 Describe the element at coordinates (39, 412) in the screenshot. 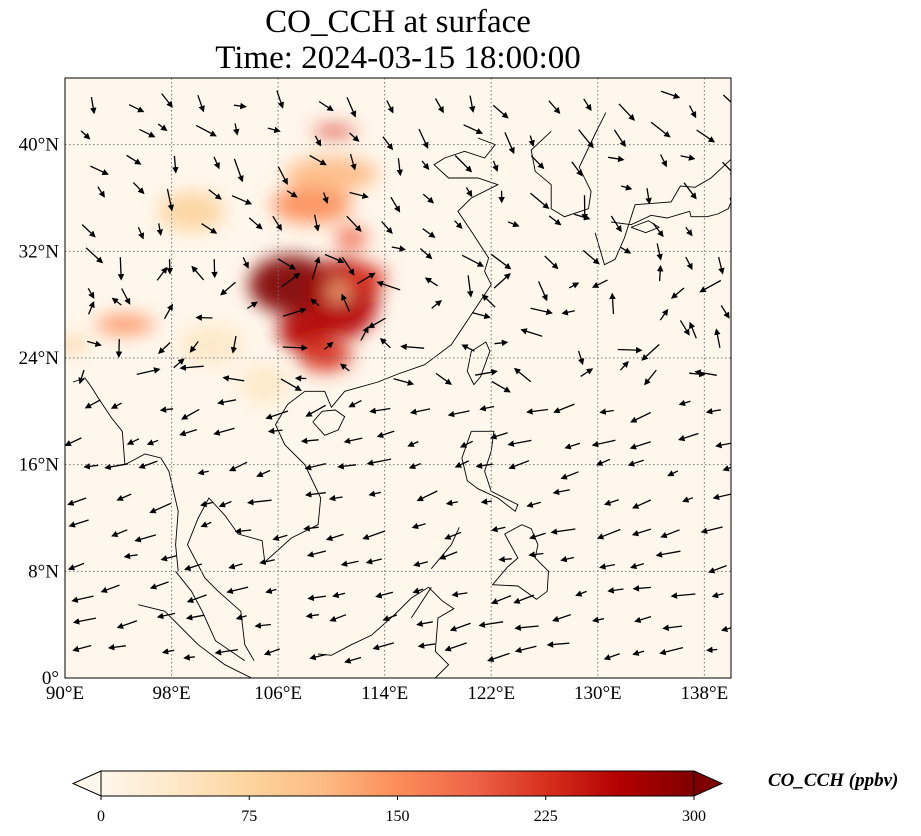

I see `latitude-labels: 0° 8°N 16°N 24°N 32°N 40°N` at that location.